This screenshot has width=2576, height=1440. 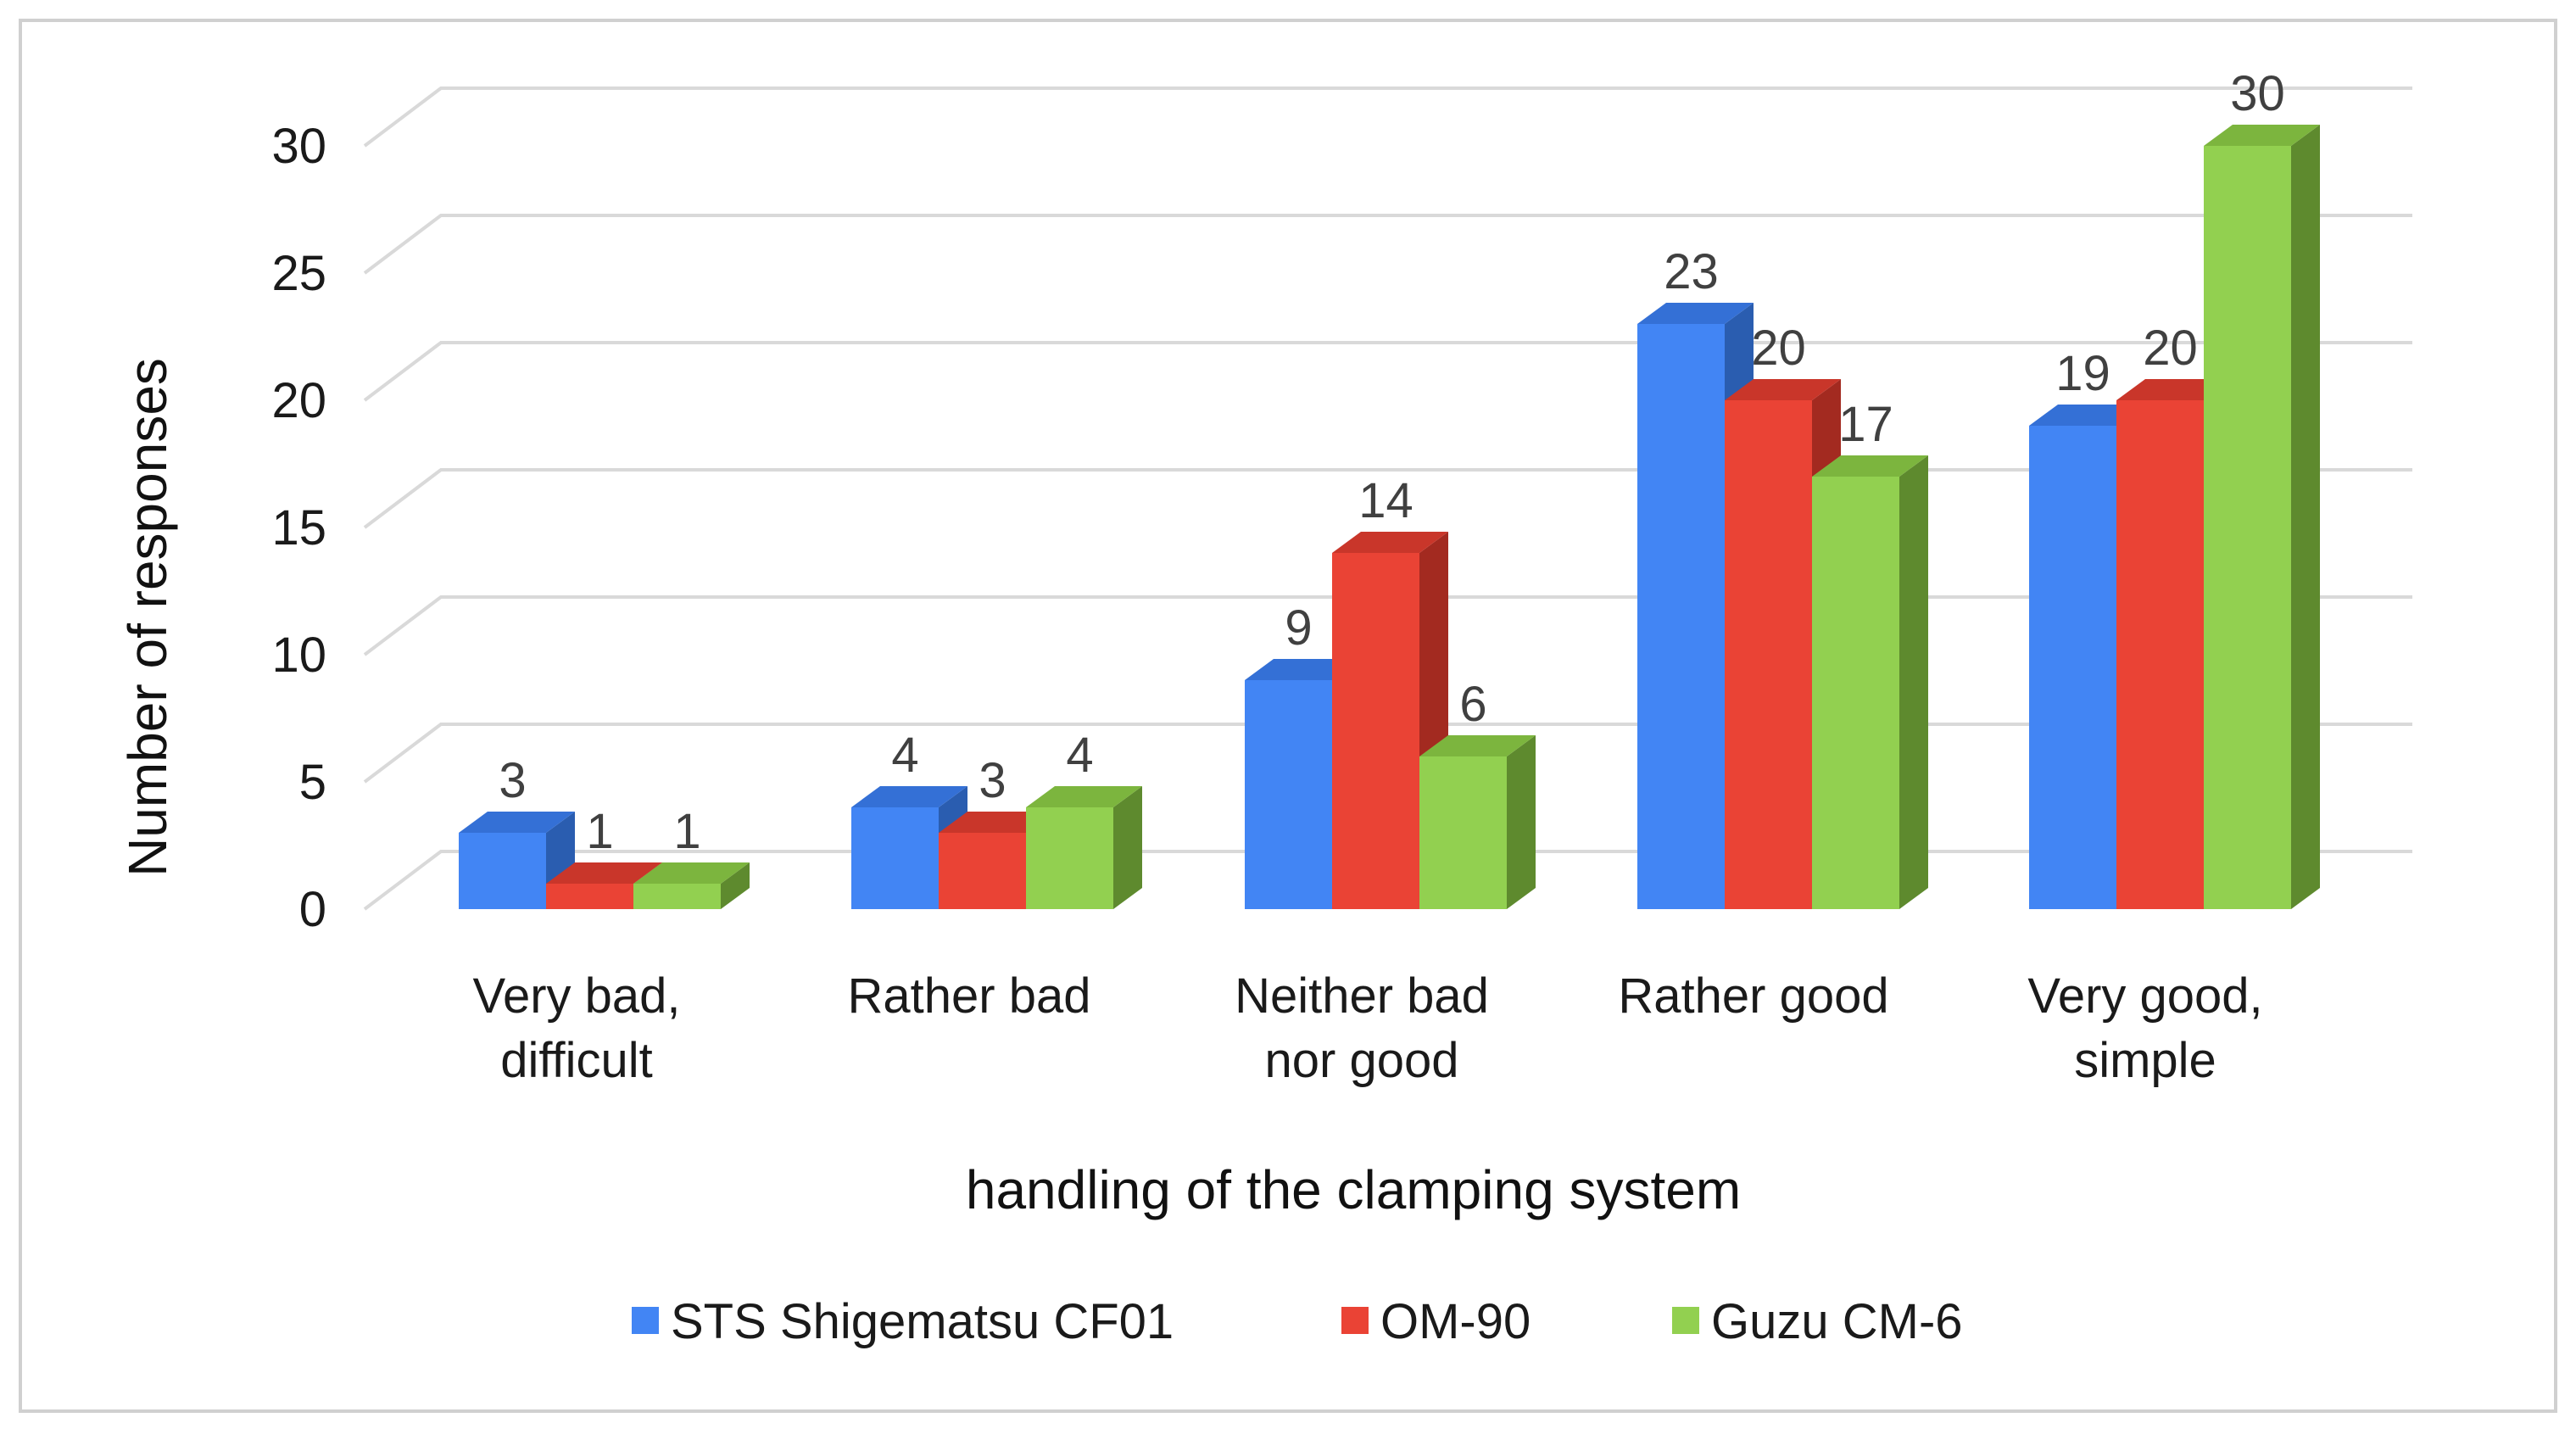 I want to click on x-category-label: Very bad, difficult, so click(x=576, y=1028).